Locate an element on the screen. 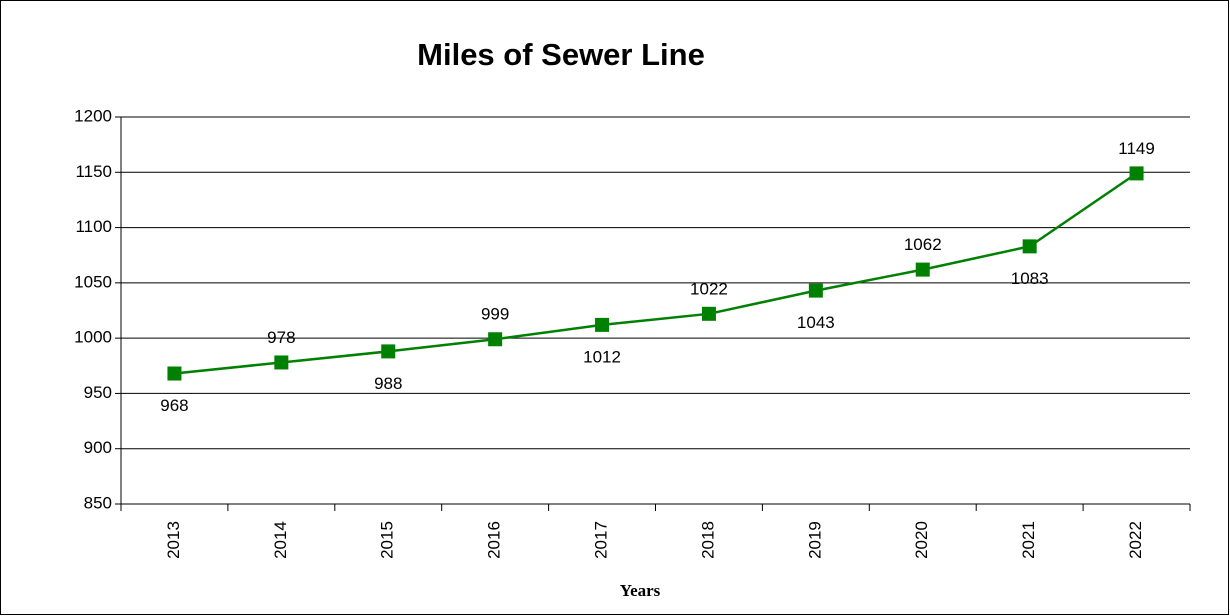 The image size is (1230, 616). x-tick-label: 2015 is located at coordinates (387, 540).